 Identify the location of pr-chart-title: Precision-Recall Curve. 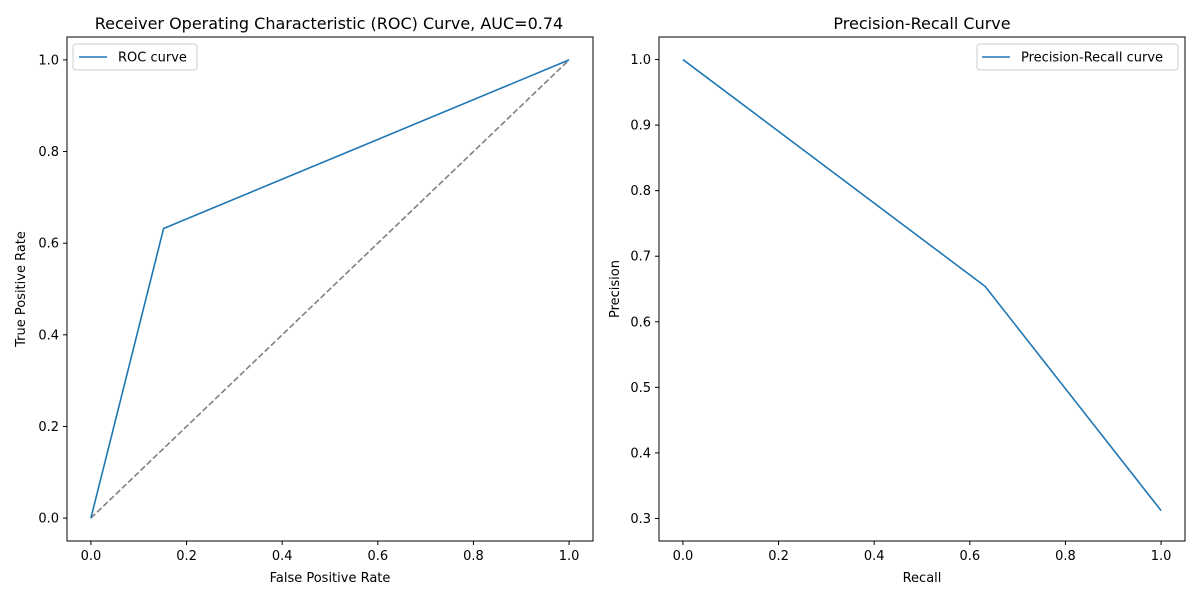
(921, 23).